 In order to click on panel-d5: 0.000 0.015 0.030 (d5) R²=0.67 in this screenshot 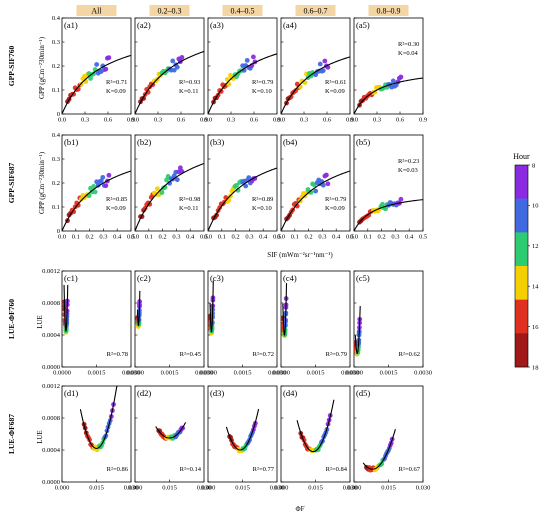, I will do `click(389, 438)`.